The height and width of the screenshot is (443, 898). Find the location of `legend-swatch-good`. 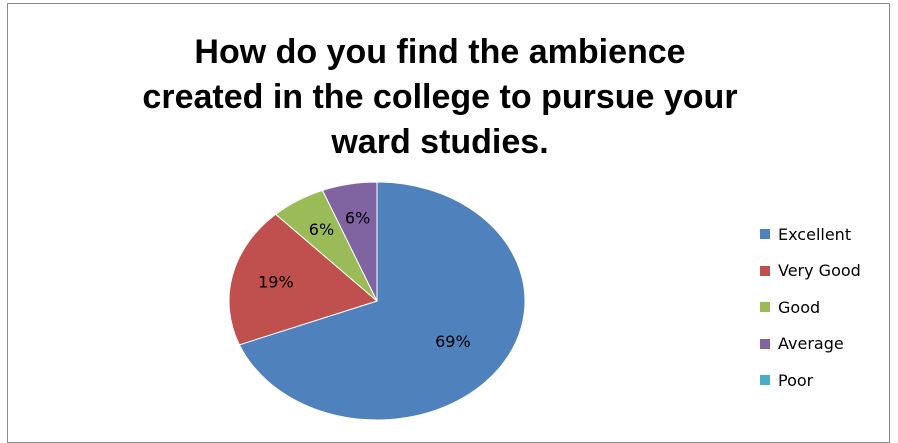

legend-swatch-good is located at coordinates (765, 307).